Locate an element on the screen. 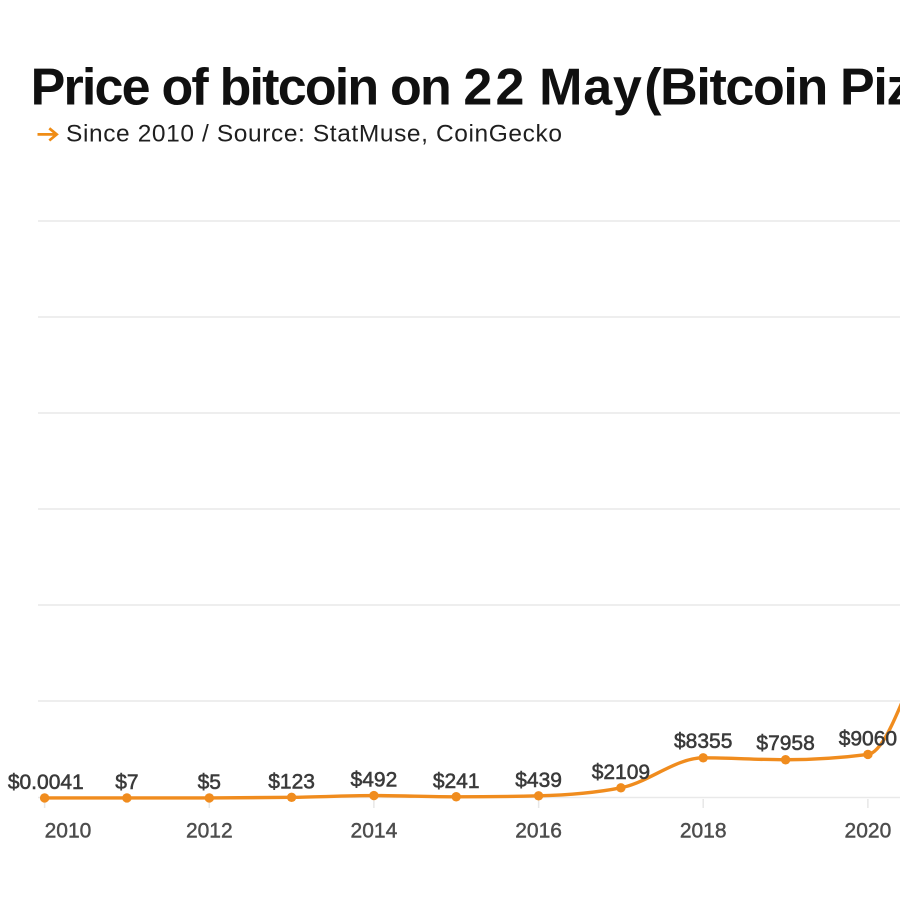 The width and height of the screenshot is (900, 900). svg-text: Price of bitcoin on is located at coordinates (240, 88).